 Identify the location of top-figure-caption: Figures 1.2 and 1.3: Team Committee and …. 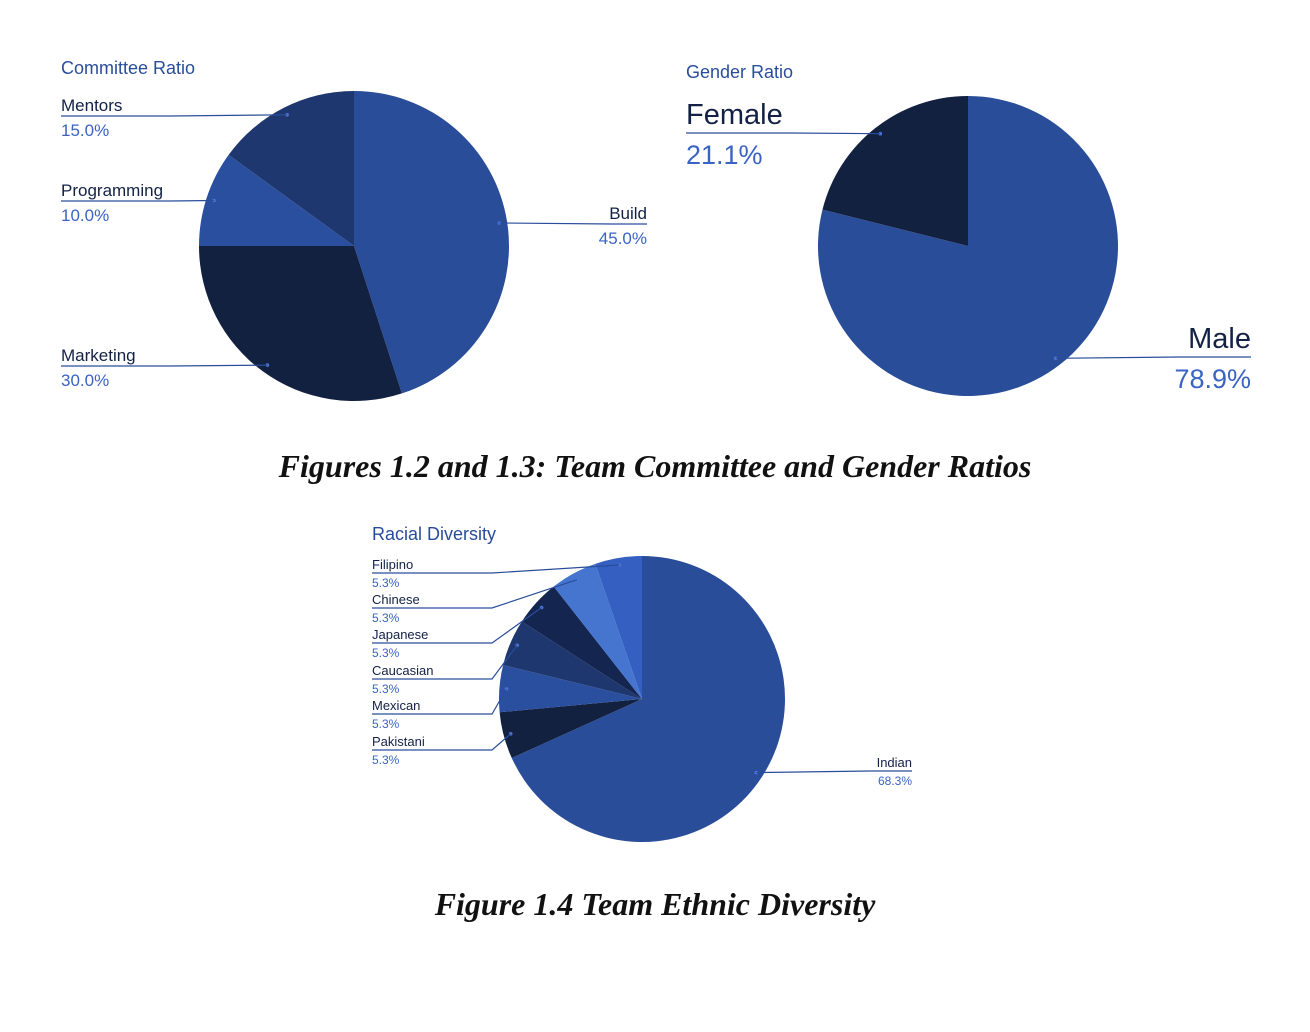
(655, 466).